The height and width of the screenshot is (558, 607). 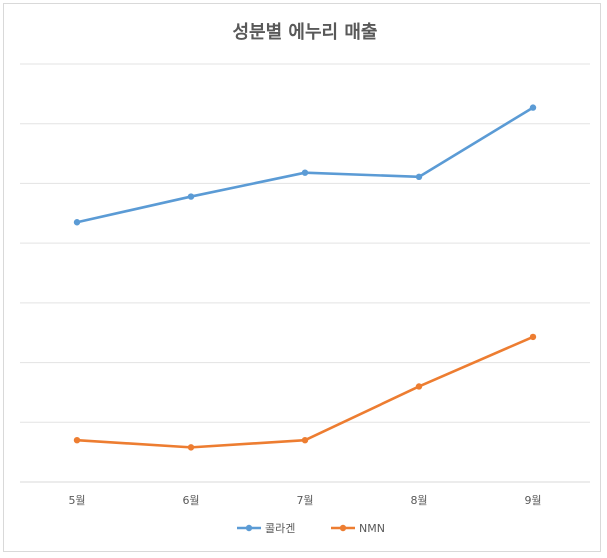 I want to click on x-tick-label: 7월, so click(x=304, y=500).